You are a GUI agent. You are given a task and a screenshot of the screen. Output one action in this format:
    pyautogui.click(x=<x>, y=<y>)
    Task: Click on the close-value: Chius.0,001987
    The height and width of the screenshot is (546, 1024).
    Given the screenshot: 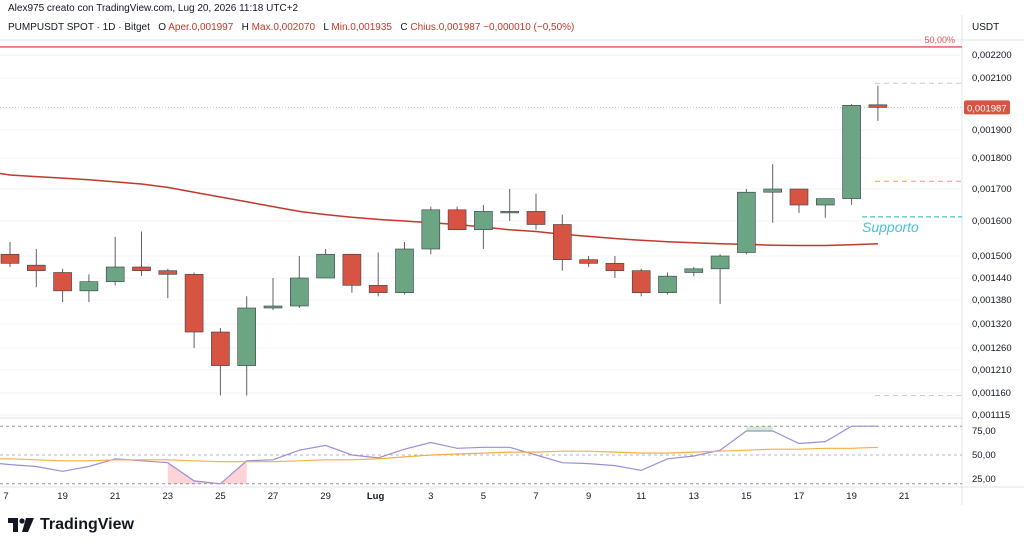 What is the action you would take?
    pyautogui.click(x=445, y=27)
    